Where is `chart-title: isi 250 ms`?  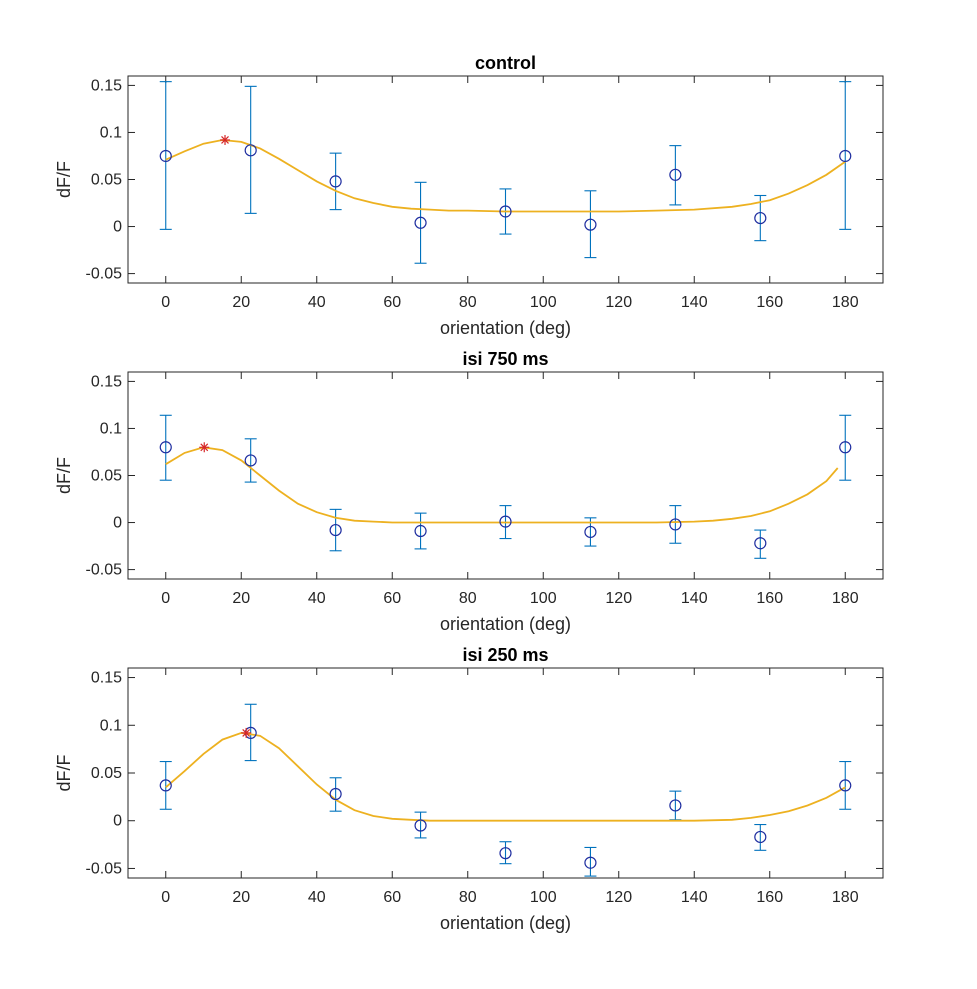
chart-title: isi 250 ms is located at coordinates (505, 655).